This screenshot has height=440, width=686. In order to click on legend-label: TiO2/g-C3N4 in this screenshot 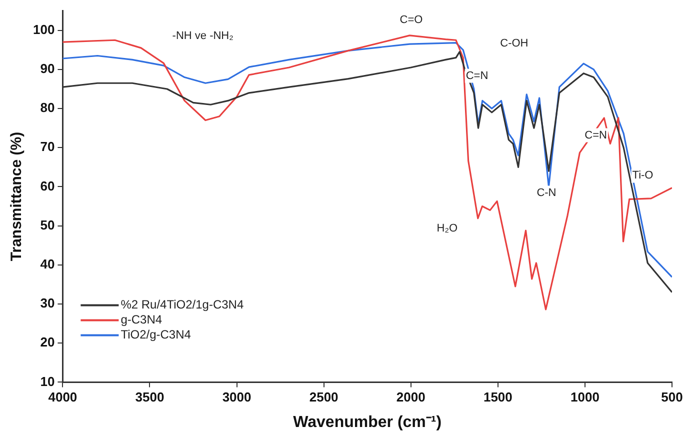, I will do `click(156, 335)`.